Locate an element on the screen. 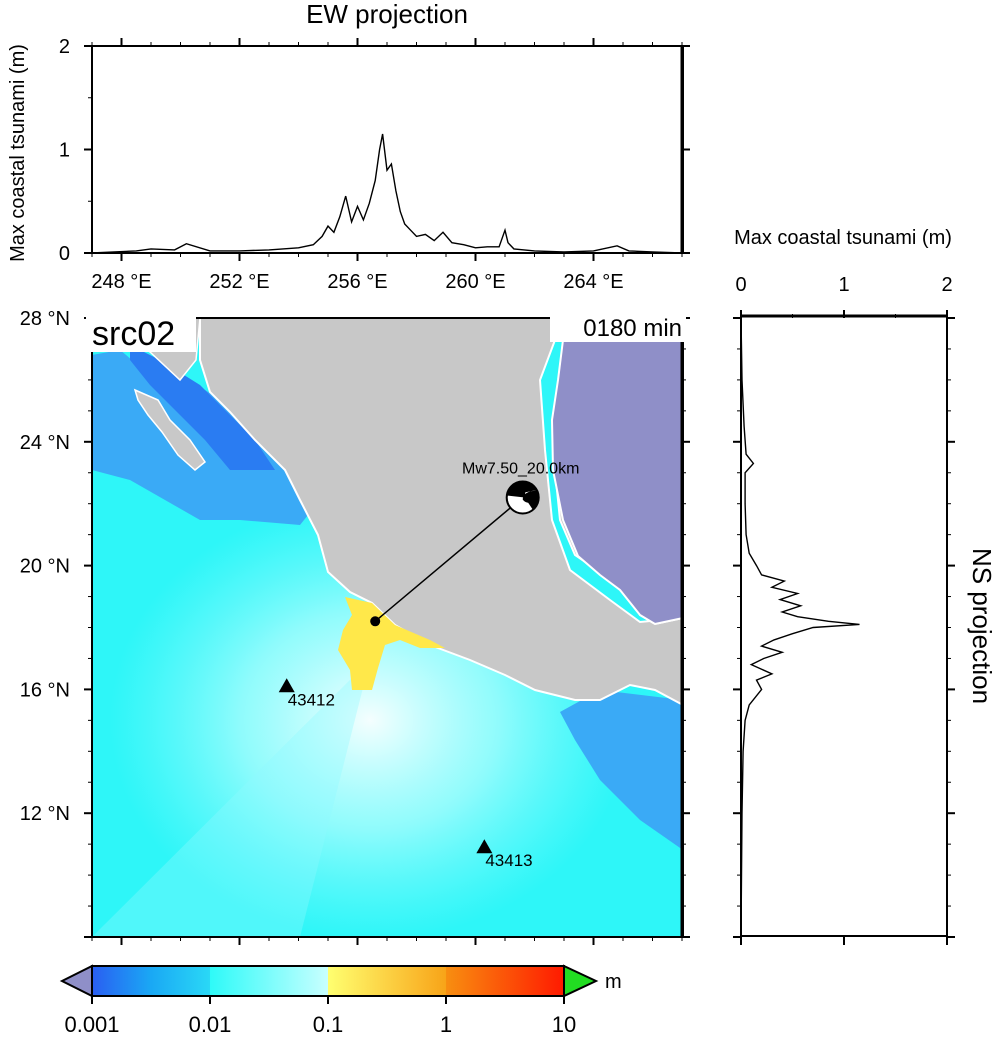  source-label-box is located at coordinates (141, 333).